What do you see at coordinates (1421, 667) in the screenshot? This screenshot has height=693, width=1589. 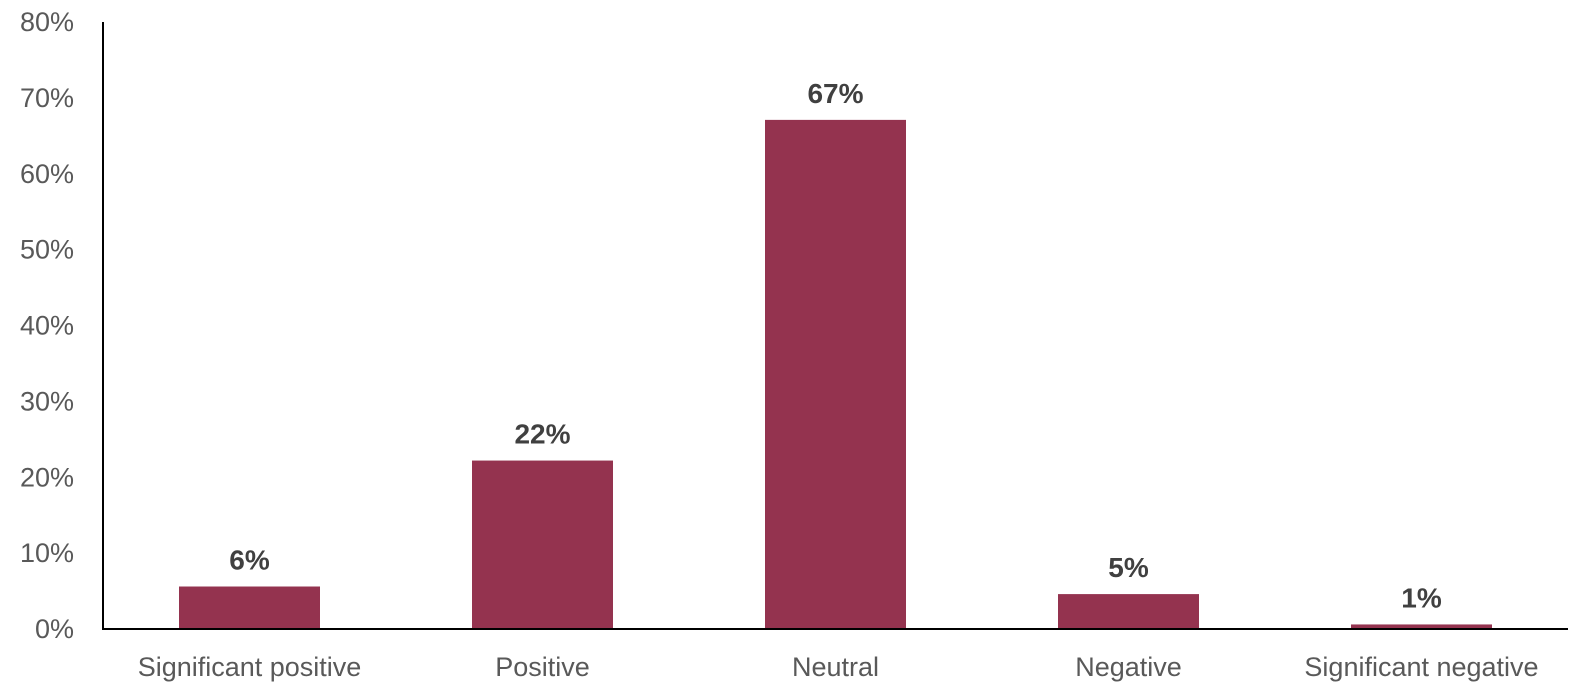 I see `x-tick-label: Significant negative` at bounding box center [1421, 667].